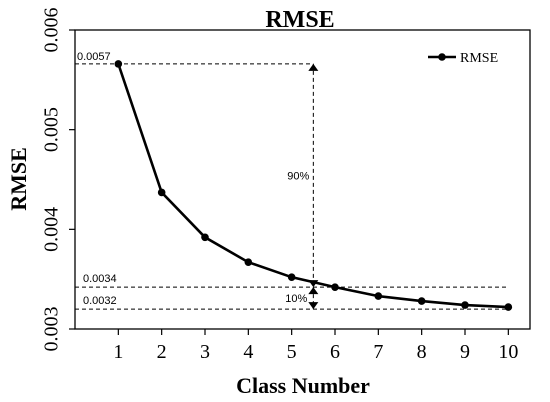 The image size is (550, 402). Describe the element at coordinates (299, 20) in the screenshot. I see `chart-title: RMSE` at that location.